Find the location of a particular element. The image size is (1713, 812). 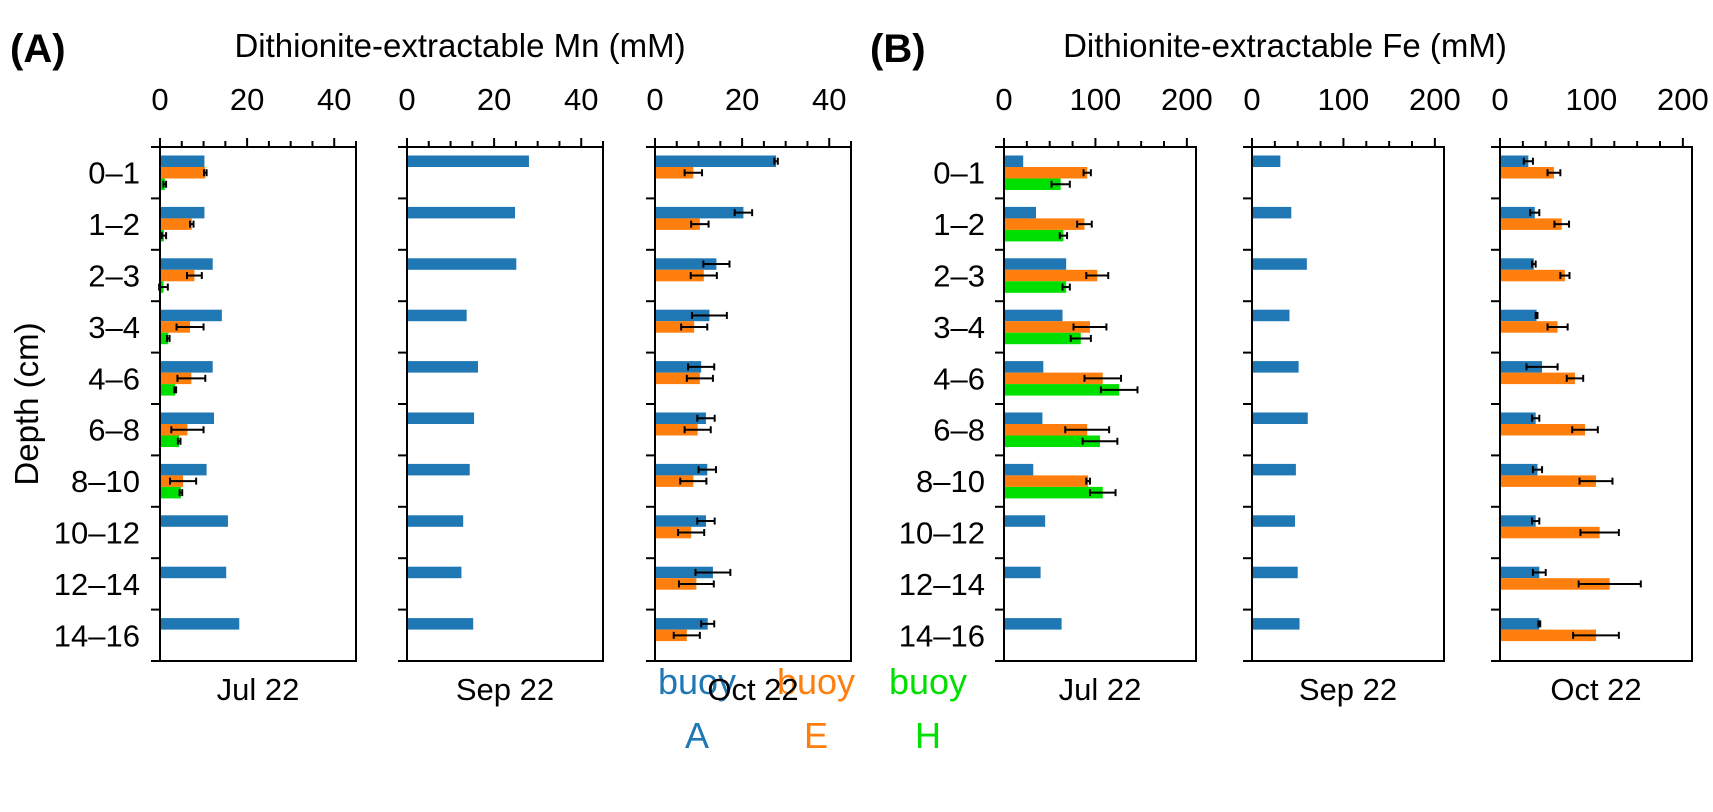

depth-tick-label: 2–3 is located at coordinates (959, 276).